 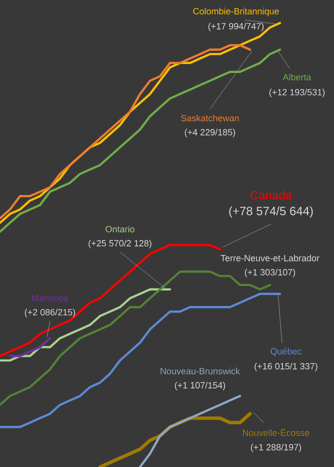 I want to click on text: Saskatchewan, so click(x=210, y=118).